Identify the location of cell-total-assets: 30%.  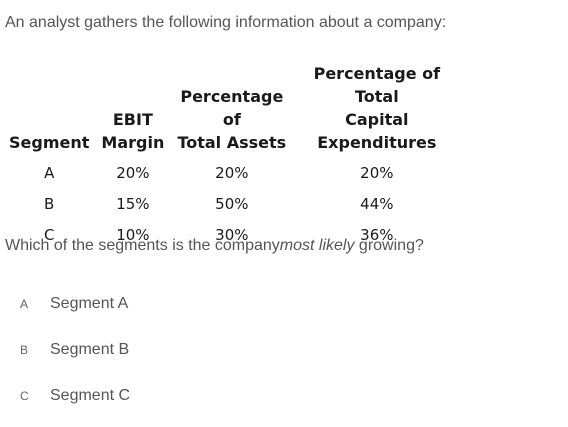
(232, 234).